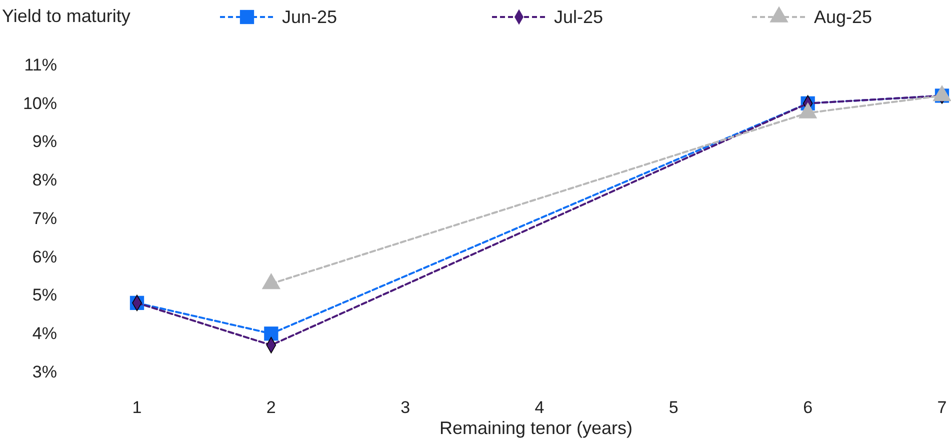 The width and height of the screenshot is (951, 440). What do you see at coordinates (44, 334) in the screenshot?
I see `y-tick-label: 4%` at bounding box center [44, 334].